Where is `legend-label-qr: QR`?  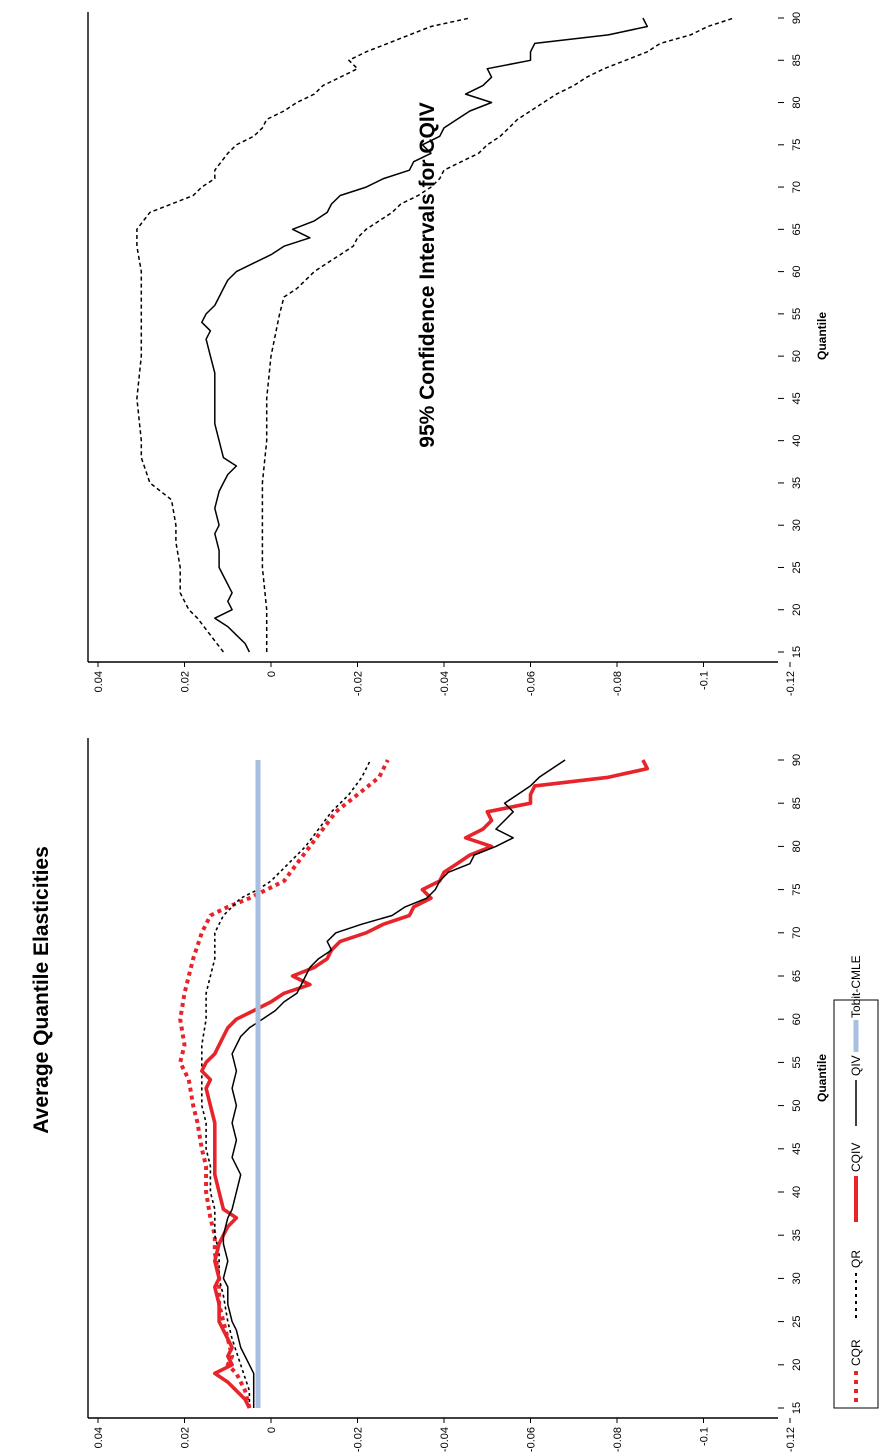 legend-label-qr: QR is located at coordinates (856, 1259).